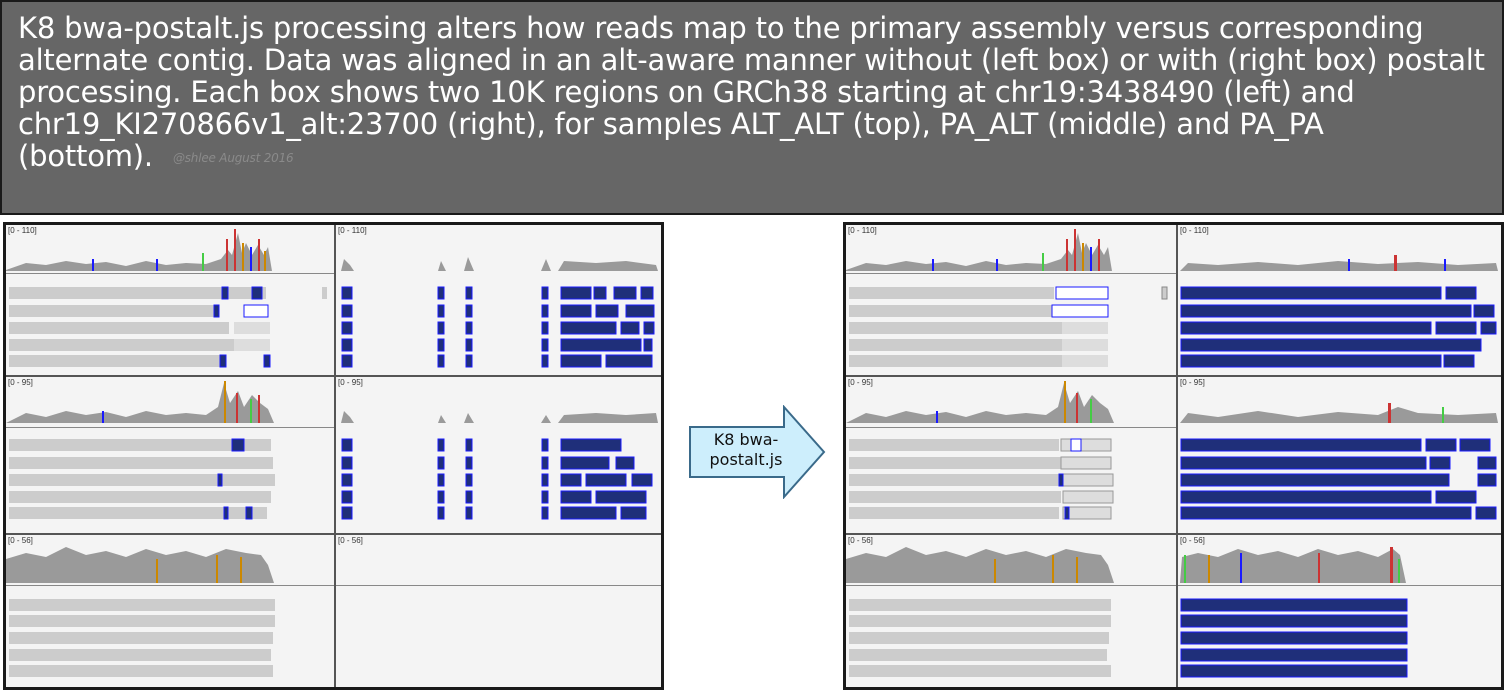 The image size is (1508, 693). Describe the element at coordinates (746, 449) in the screenshot. I see `arrow-label: K8 bwa-postalt.js` at that location.